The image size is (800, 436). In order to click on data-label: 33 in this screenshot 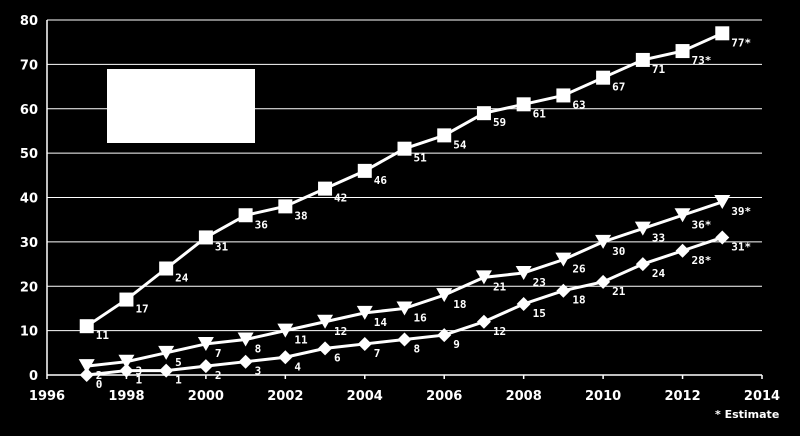, I will do `click(658, 238)`.